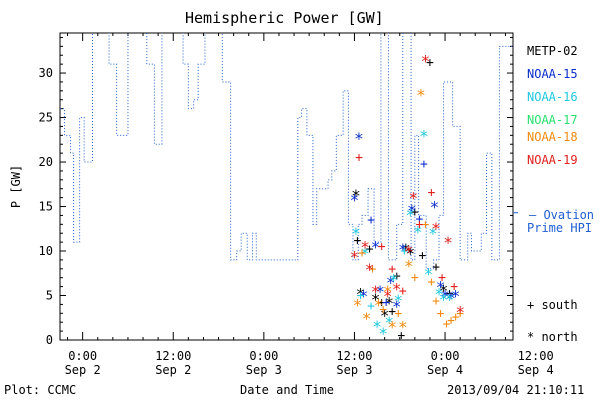 The width and height of the screenshot is (600, 400). I want to click on x-tick-label-date: Sep 2, so click(173, 370).